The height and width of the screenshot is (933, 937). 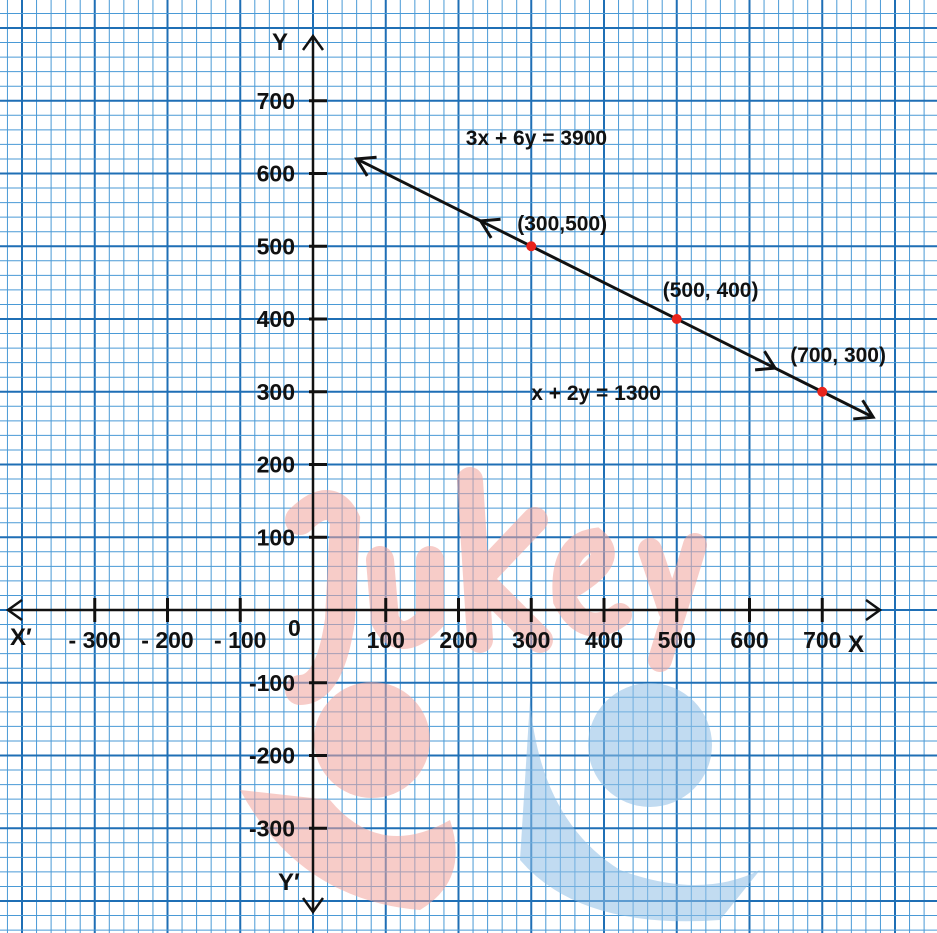 What do you see at coordinates (313, 42) in the screenshot?
I see `y-axis-positive-arrow` at bounding box center [313, 42].